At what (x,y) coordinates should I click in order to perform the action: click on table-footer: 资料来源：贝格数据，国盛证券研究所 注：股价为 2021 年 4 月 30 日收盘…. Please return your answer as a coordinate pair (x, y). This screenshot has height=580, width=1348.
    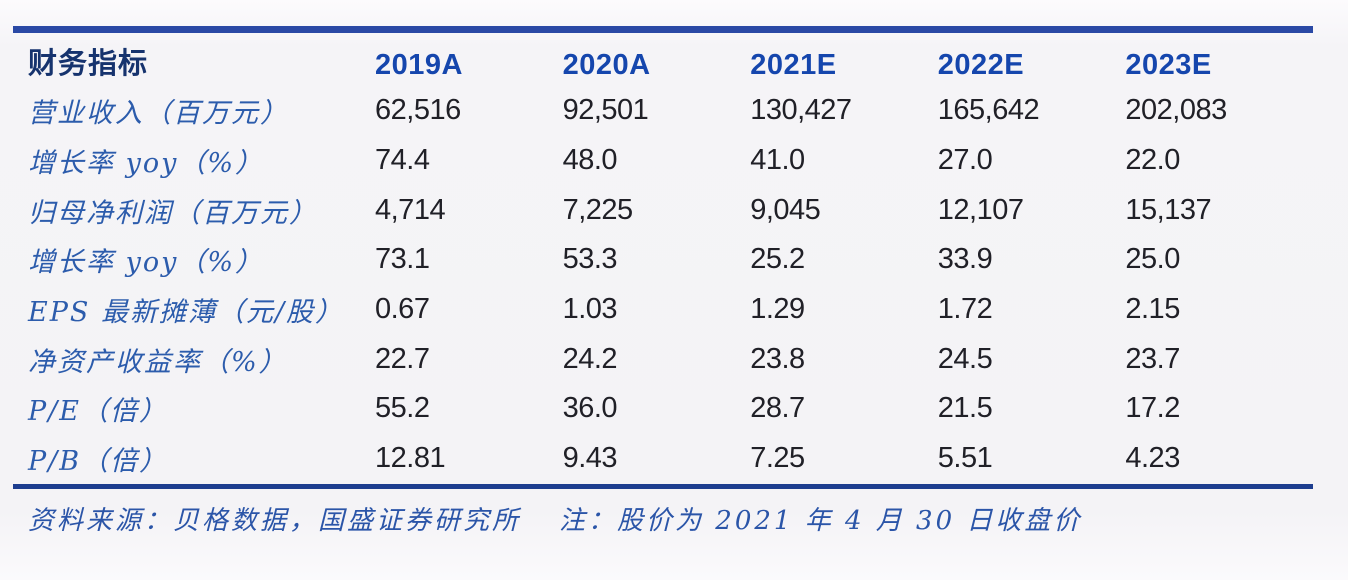
    Looking at the image, I should click on (678, 518).